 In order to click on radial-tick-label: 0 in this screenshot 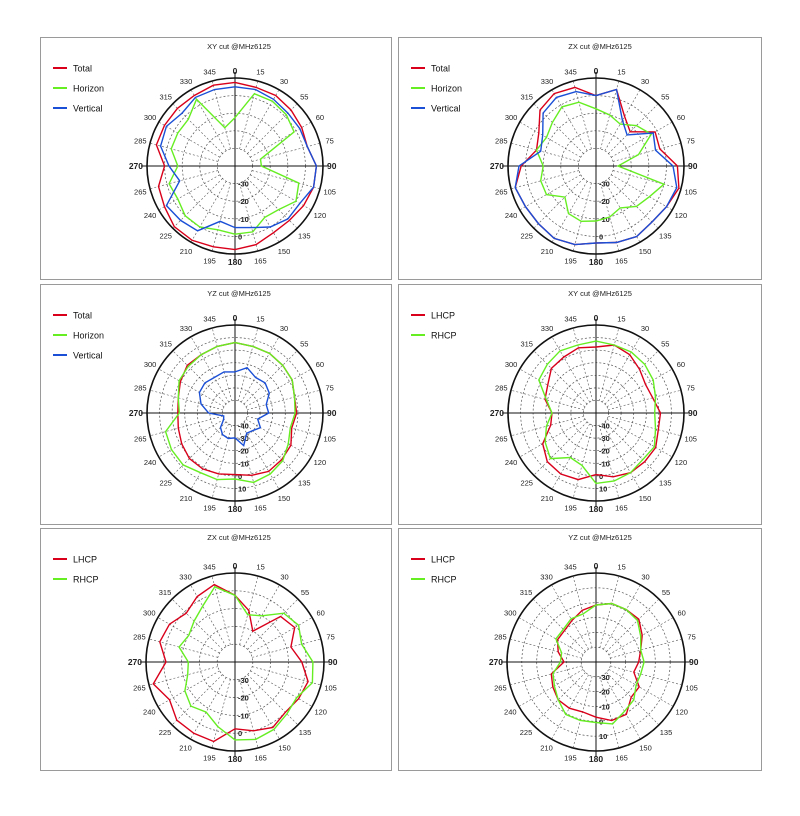, I will do `click(240, 236)`.